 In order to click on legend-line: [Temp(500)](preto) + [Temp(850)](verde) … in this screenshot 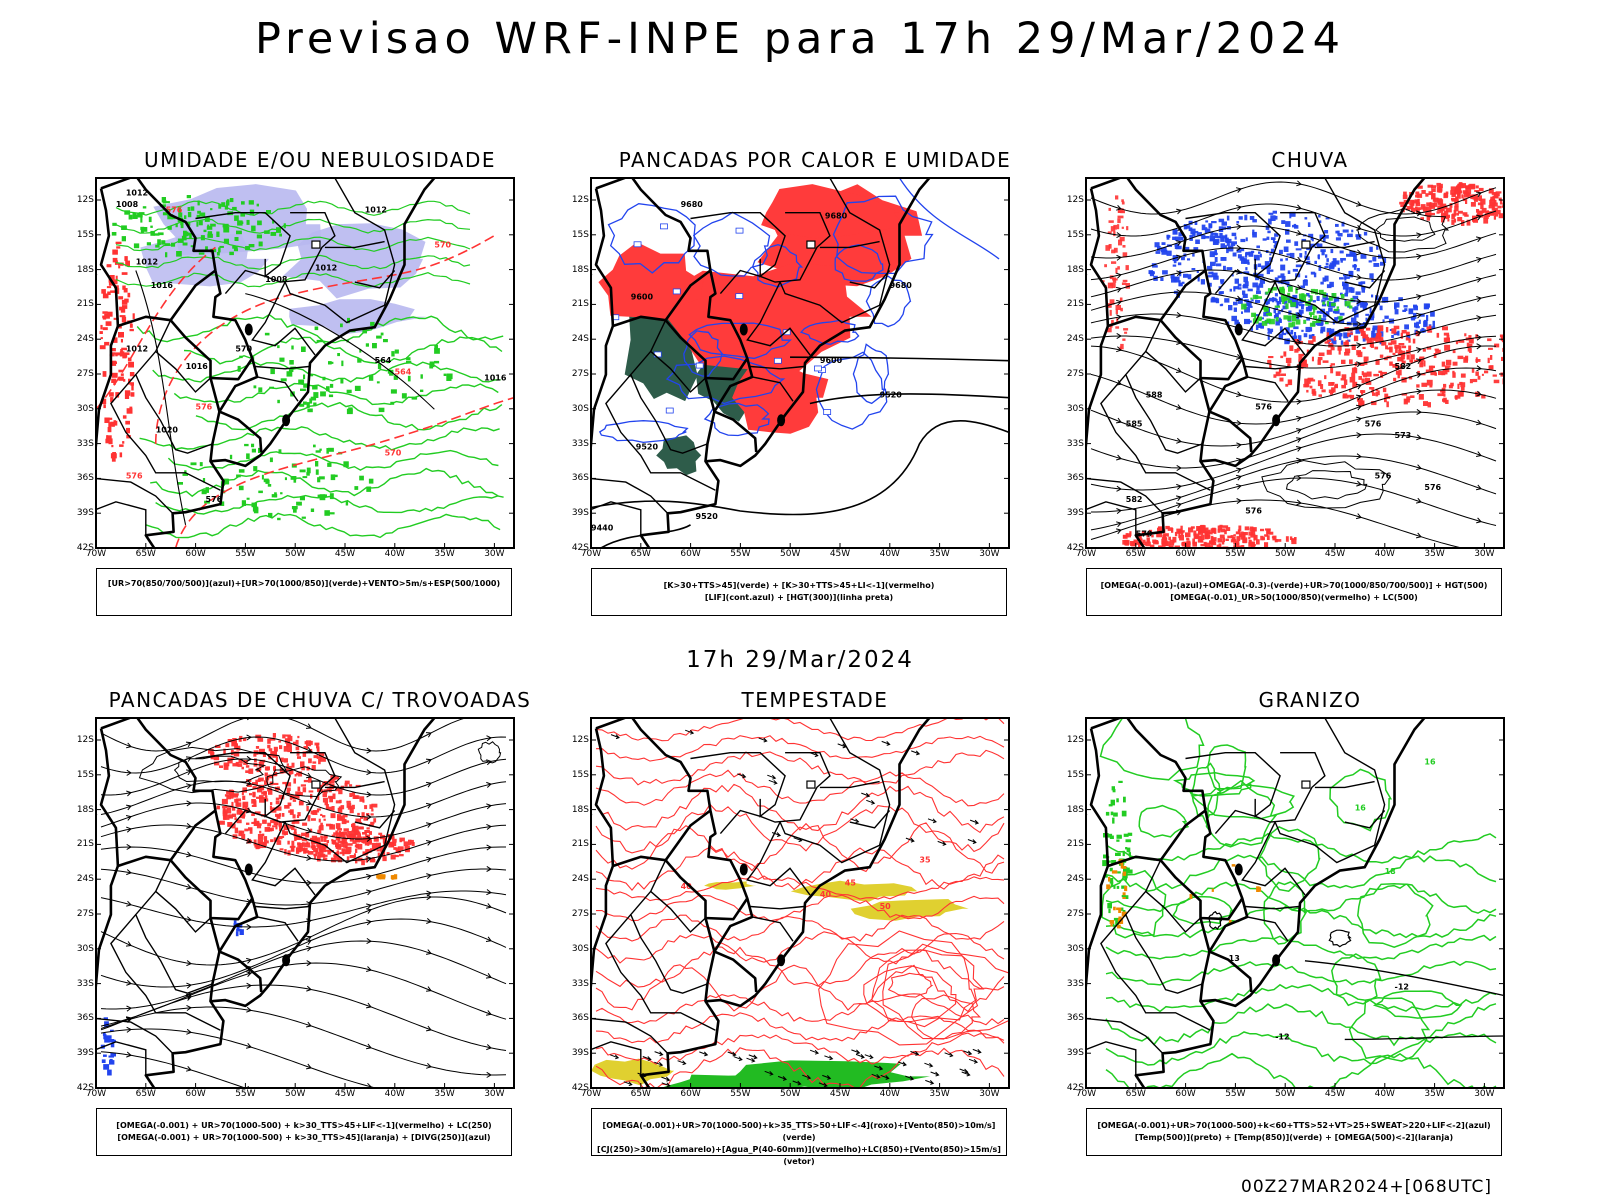, I will do `click(1294, 1137)`.